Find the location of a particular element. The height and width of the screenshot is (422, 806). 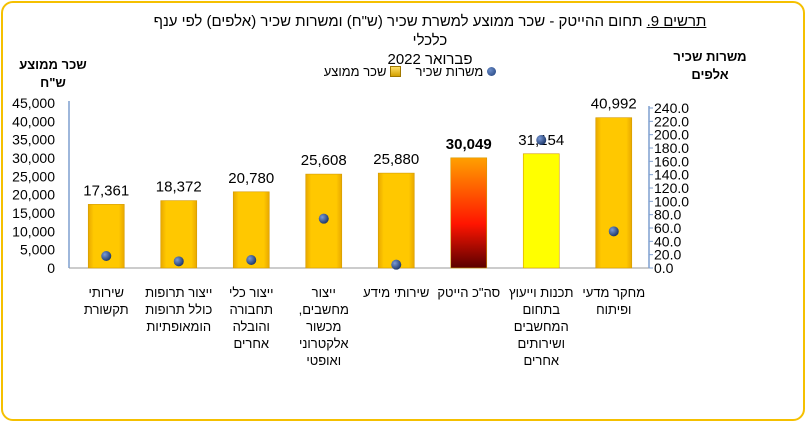

left-tick-label: 5,000 is located at coordinates (37, 250).